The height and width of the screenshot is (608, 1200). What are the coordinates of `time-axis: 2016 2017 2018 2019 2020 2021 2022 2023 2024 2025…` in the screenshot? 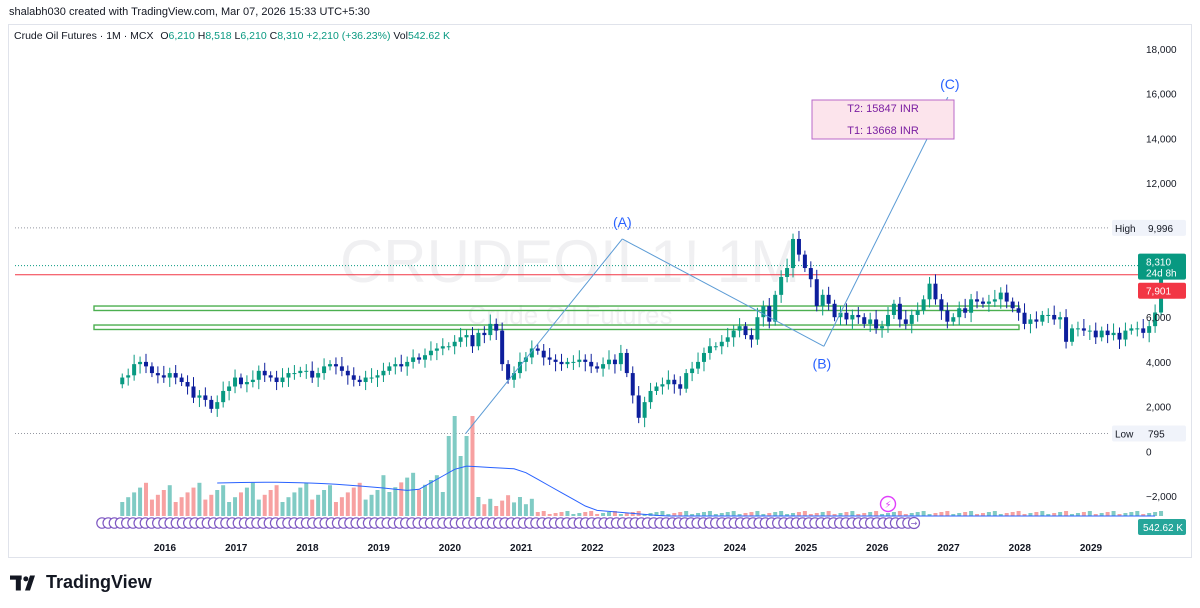 It's located at (628, 548).